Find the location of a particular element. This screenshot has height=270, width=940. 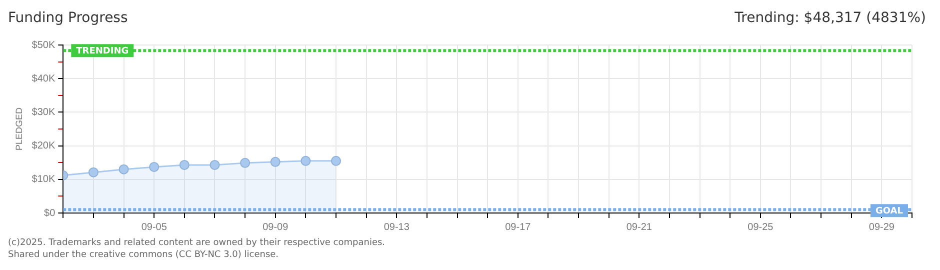

y-tick-label: $30K is located at coordinates (44, 112).